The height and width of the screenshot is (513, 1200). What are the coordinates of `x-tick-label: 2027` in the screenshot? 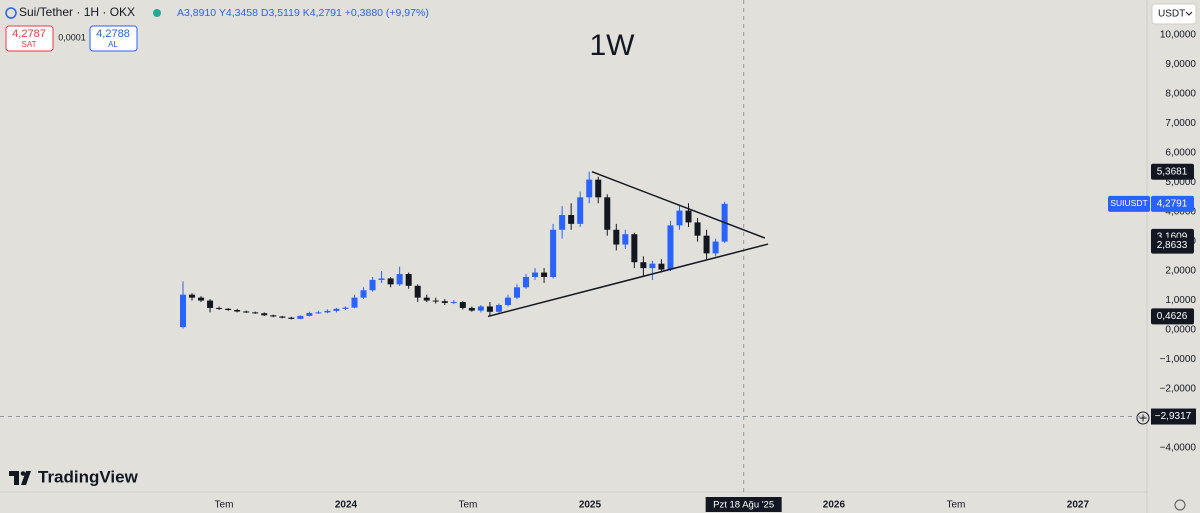 It's located at (1078, 505).